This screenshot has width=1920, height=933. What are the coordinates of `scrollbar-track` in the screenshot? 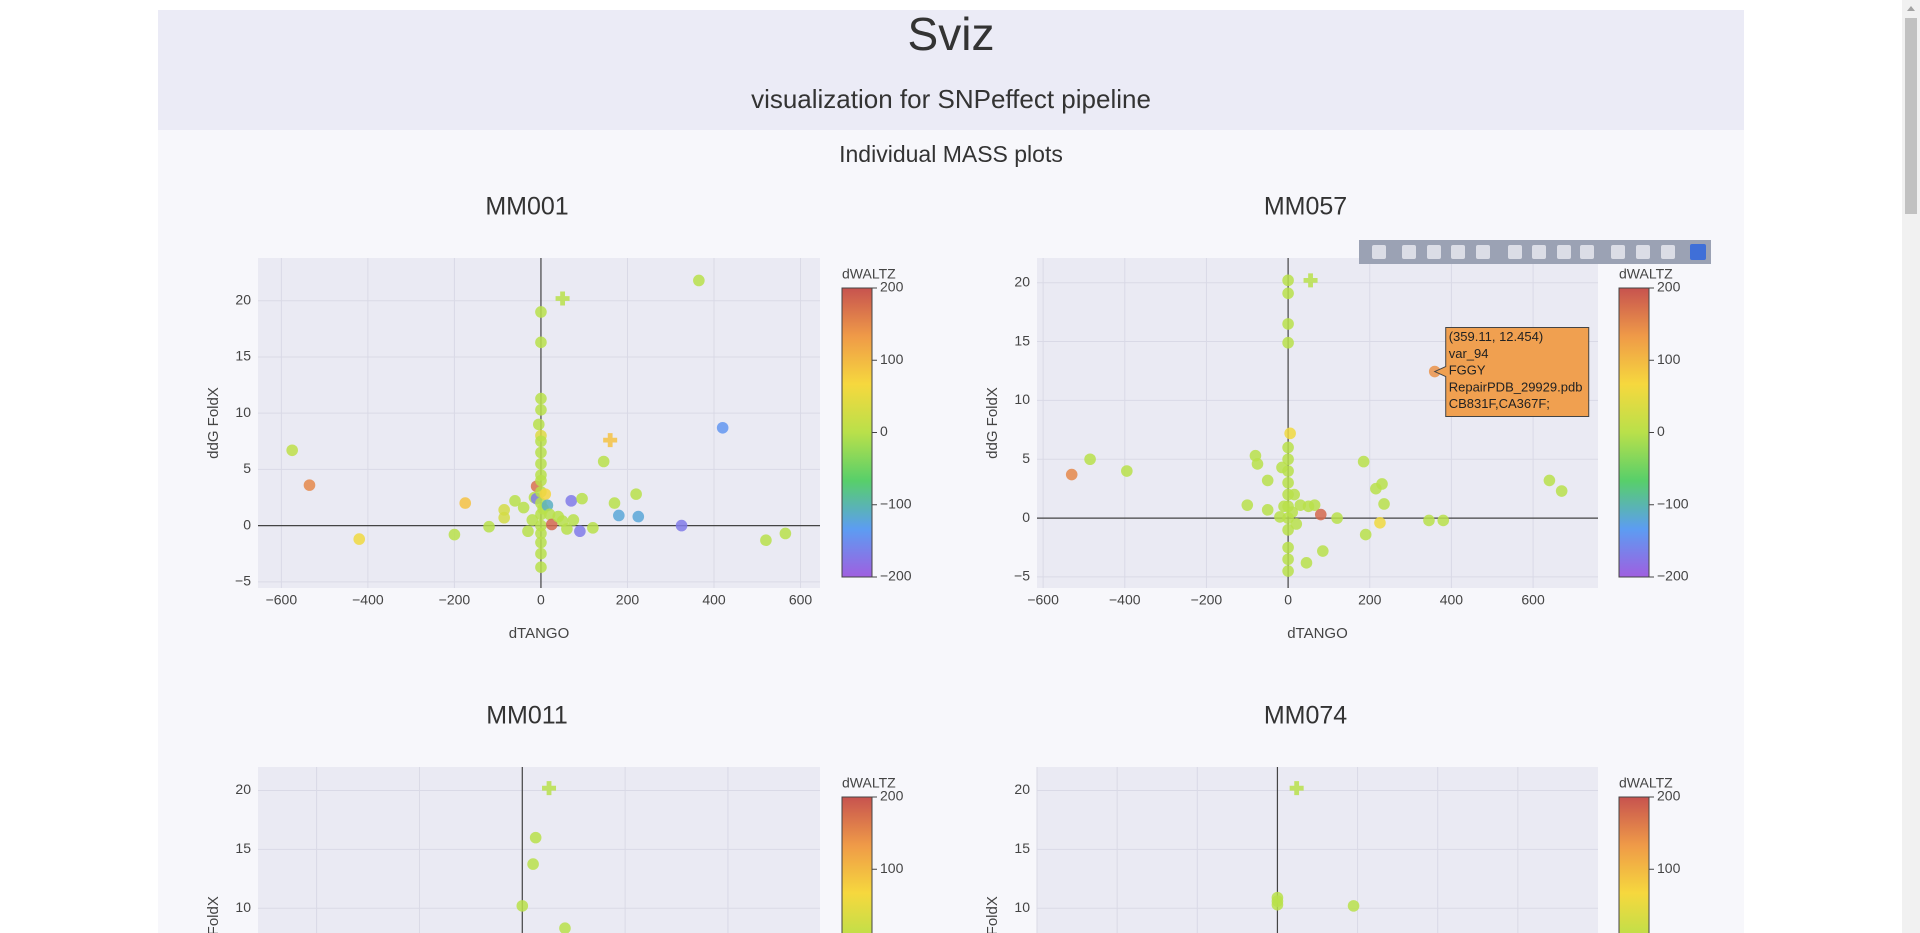 It's located at (1911, 466).